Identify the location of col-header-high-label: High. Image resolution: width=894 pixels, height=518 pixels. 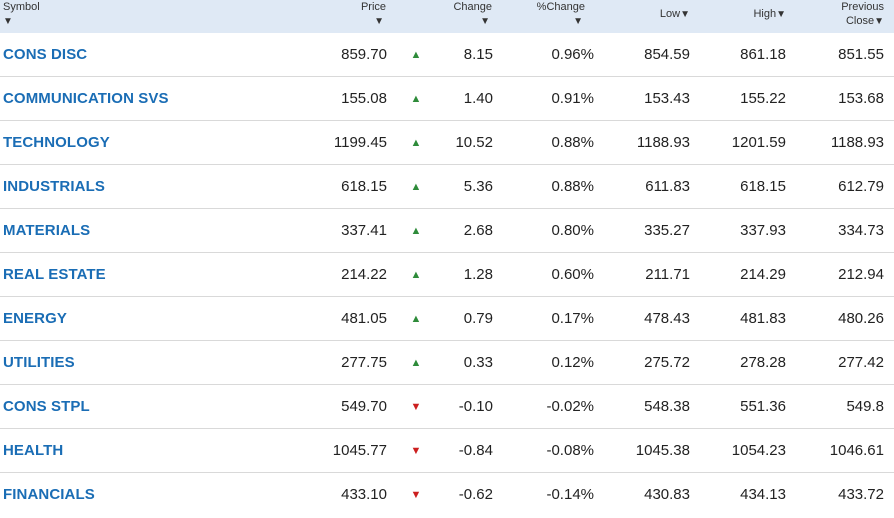
(765, 14).